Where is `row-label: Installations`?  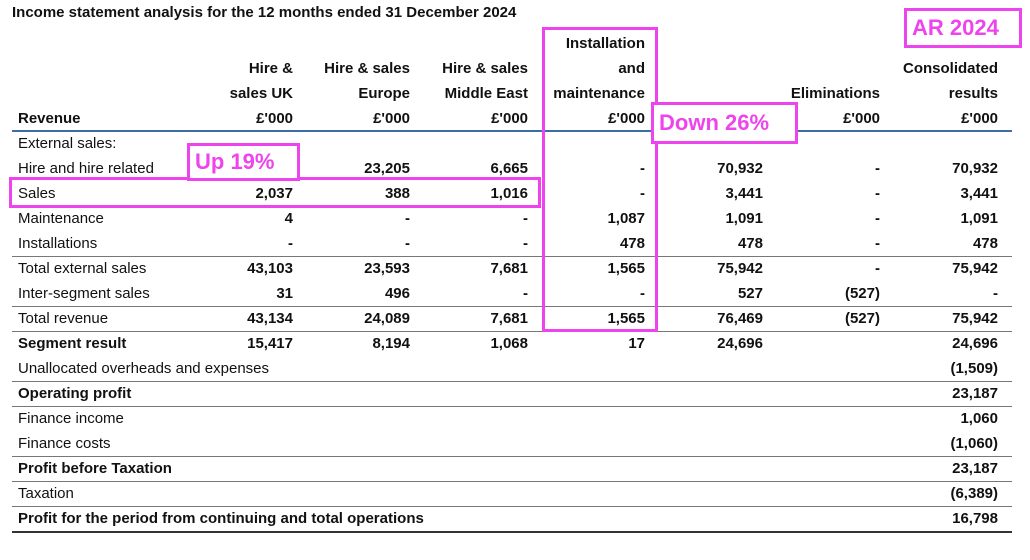
row-label: Installations is located at coordinates (58, 243).